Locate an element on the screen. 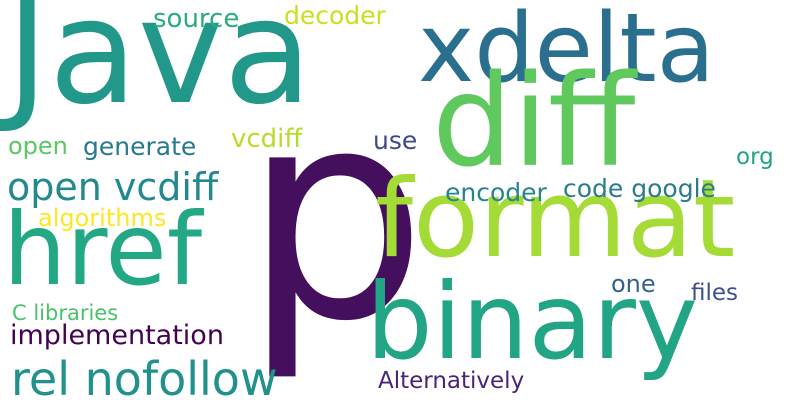 This screenshot has width=800, height=400. word-open-vcdiff: open vcdiff is located at coordinates (113, 187).